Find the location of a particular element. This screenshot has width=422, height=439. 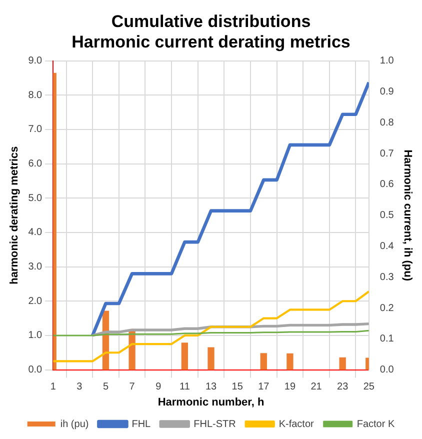

y-tick-label: 3.0 is located at coordinates (35, 267).